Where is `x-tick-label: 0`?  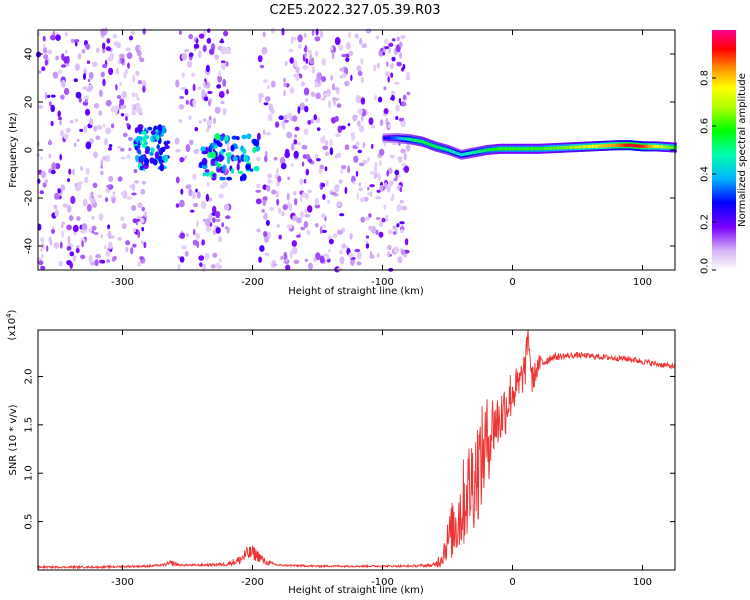
x-tick-label: 0 is located at coordinates (512, 282).